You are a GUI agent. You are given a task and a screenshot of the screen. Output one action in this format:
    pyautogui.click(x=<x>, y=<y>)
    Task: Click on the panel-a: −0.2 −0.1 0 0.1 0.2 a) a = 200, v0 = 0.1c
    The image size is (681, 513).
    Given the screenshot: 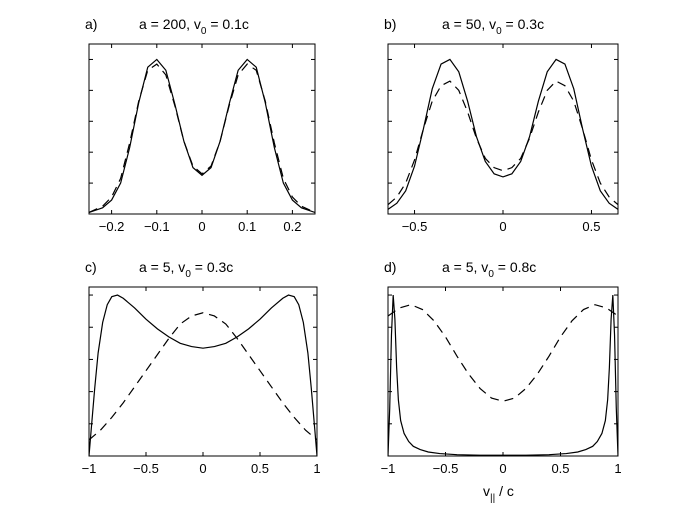 What is the action you would take?
    pyautogui.click(x=200, y=125)
    